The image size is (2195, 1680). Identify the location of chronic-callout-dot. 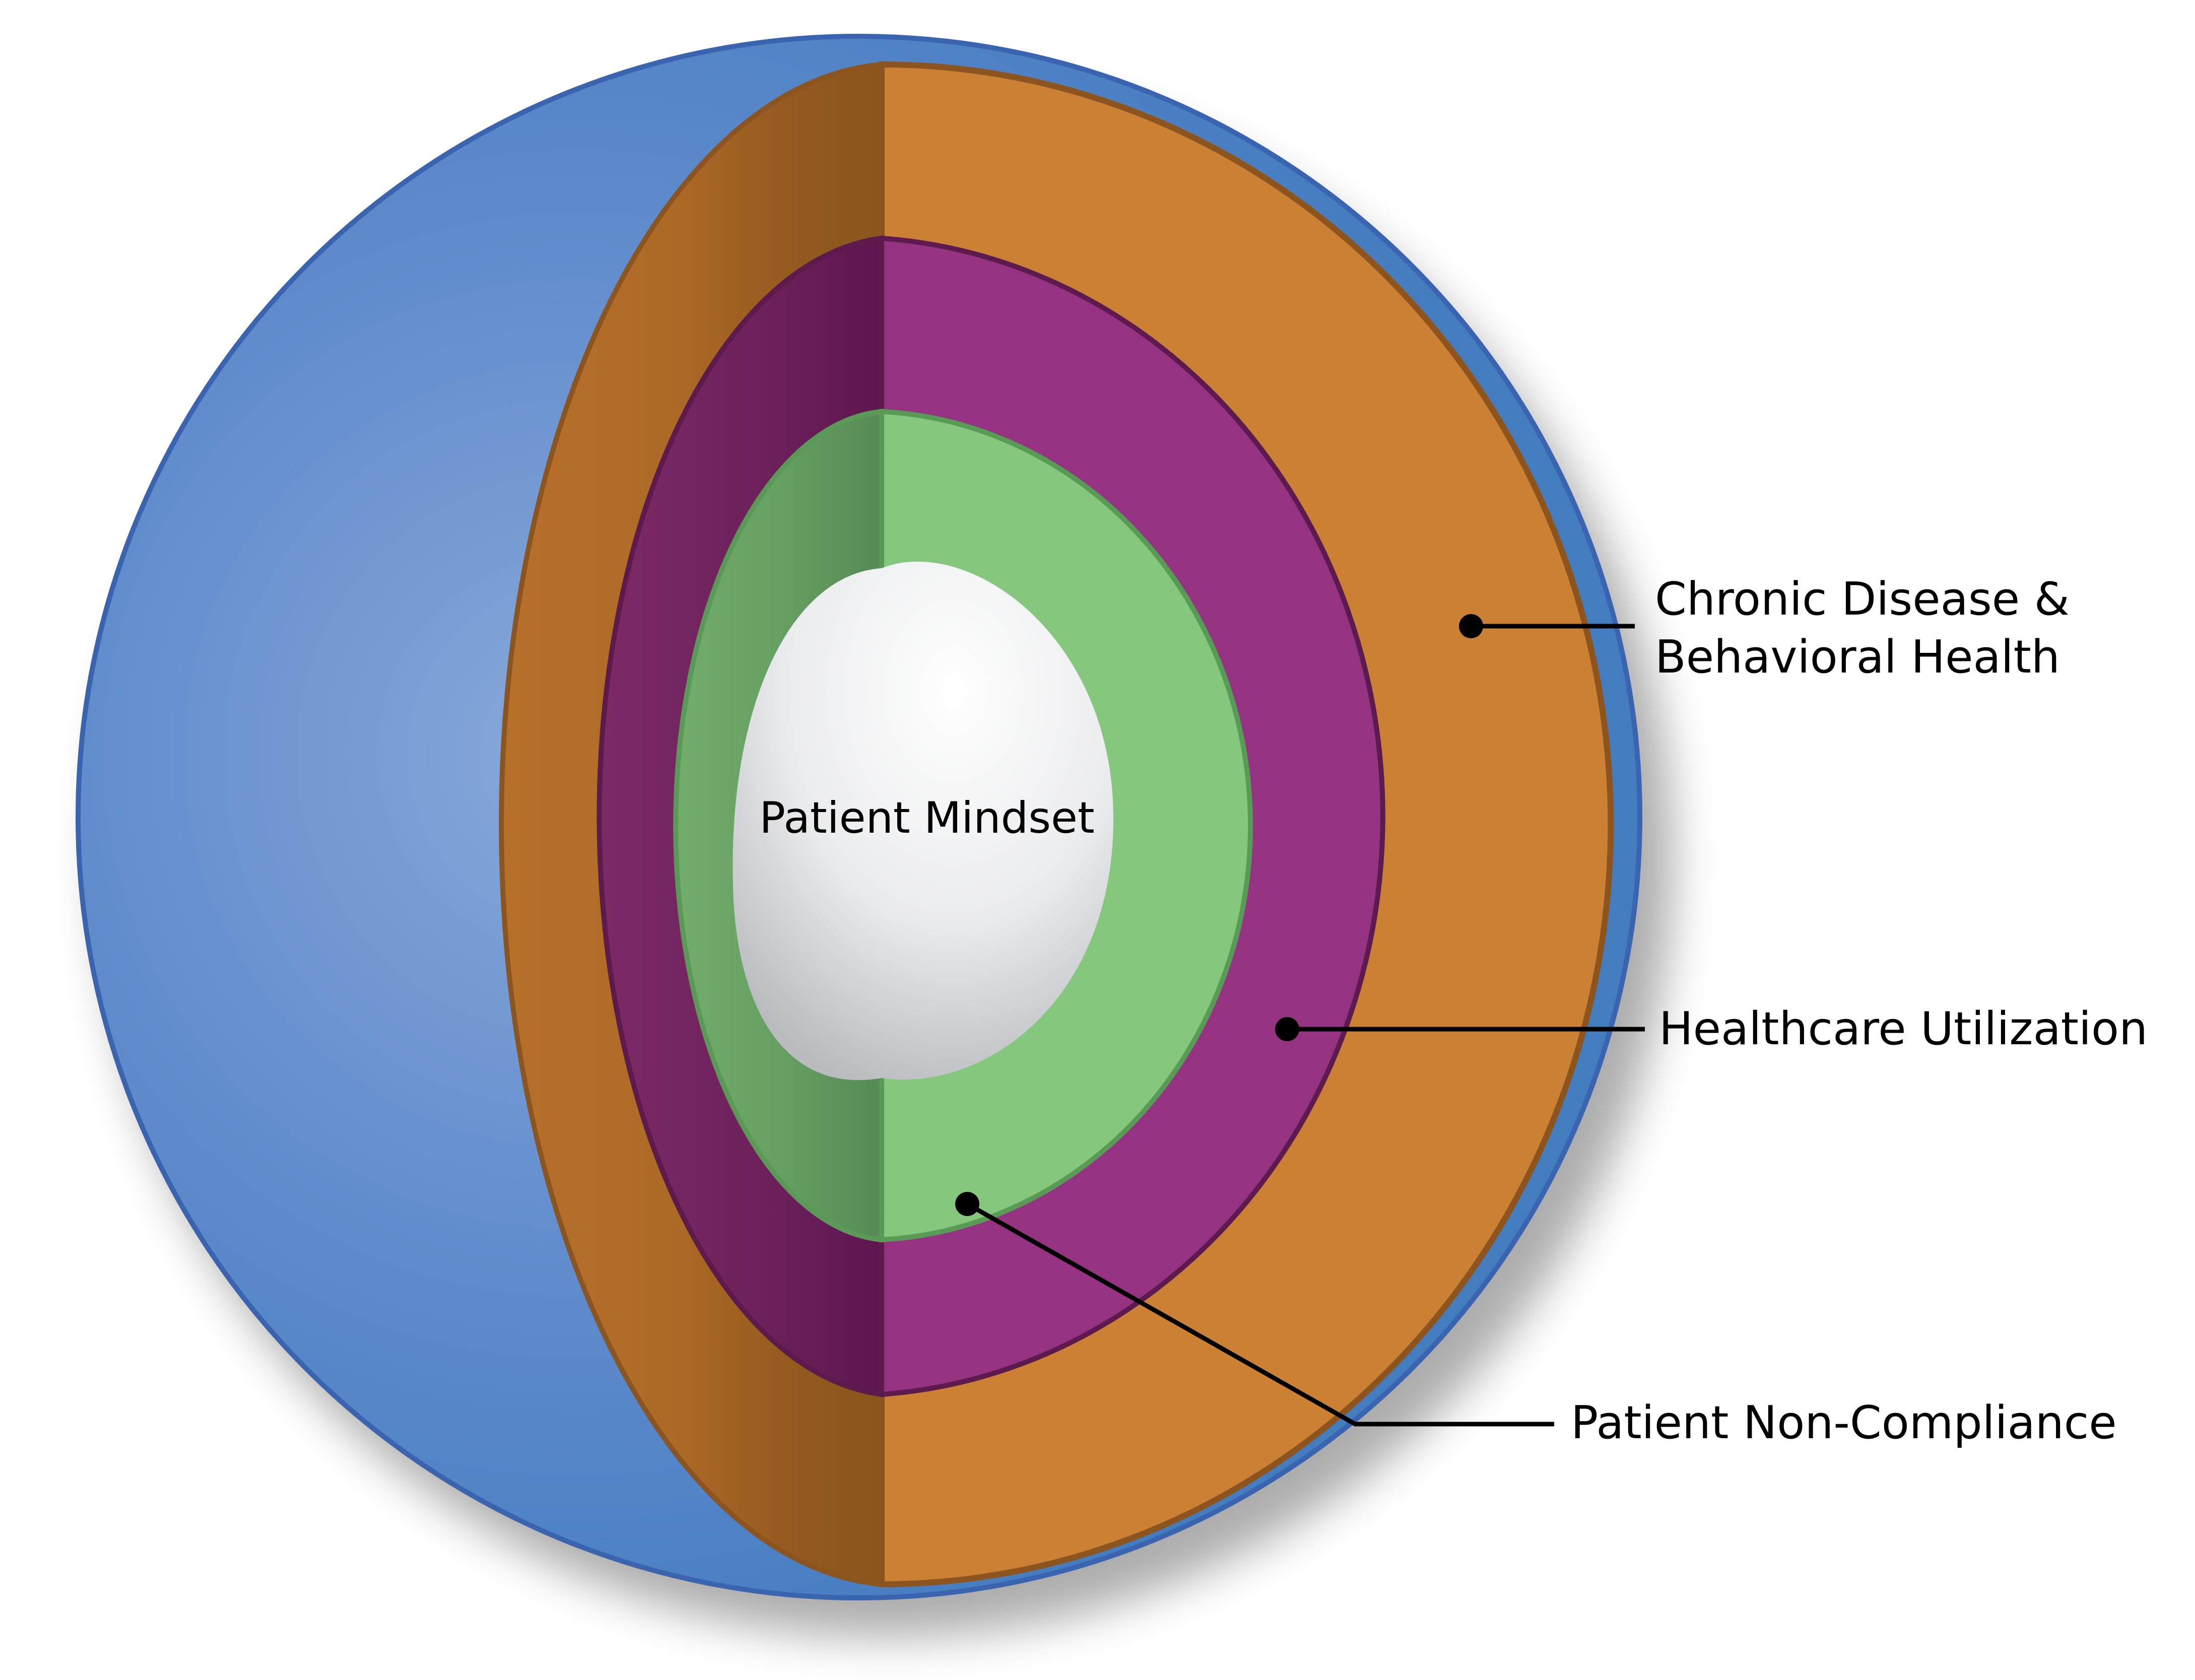
(1471, 626).